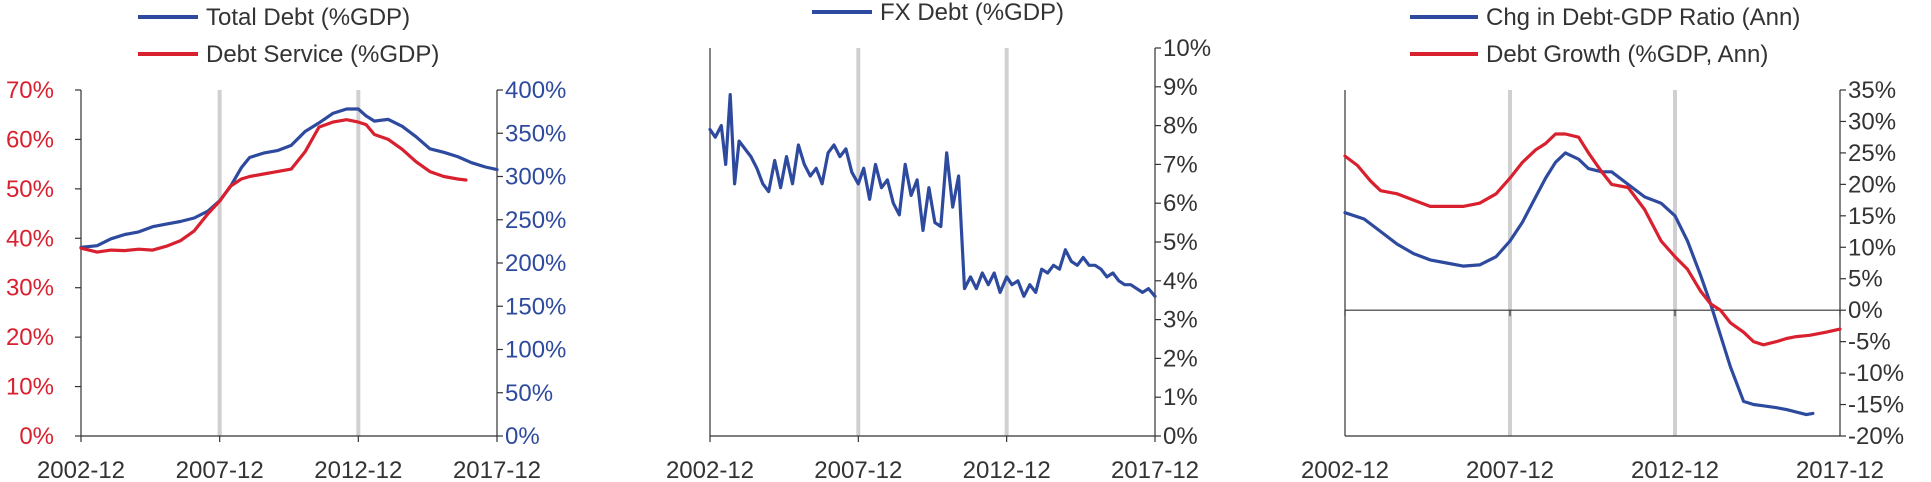  I want to click on y-right-tick-label: 35%, so click(1872, 90).